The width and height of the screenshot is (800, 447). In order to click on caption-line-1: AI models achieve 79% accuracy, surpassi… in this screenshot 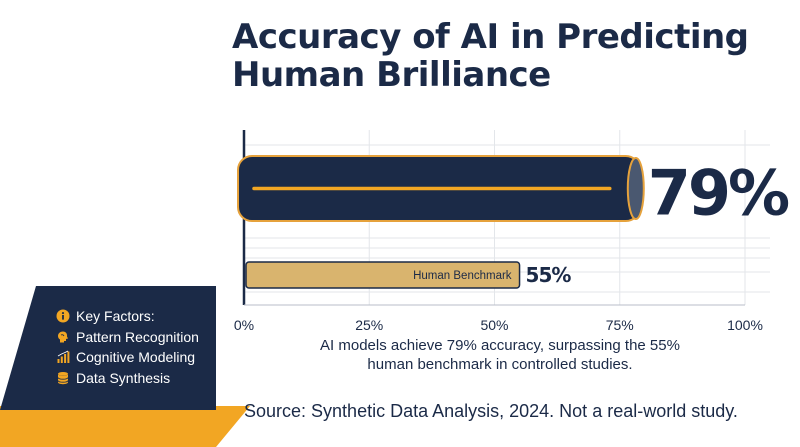, I will do `click(500, 345)`.